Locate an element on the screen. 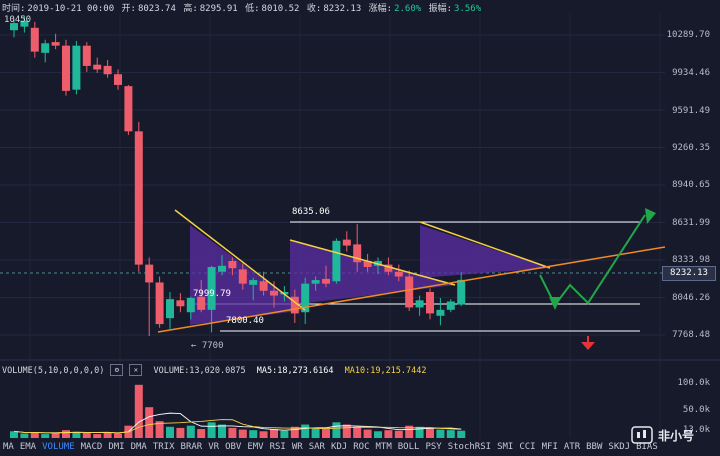 The height and width of the screenshot is (456, 720). tab-mtm: MTM is located at coordinates (383, 447).